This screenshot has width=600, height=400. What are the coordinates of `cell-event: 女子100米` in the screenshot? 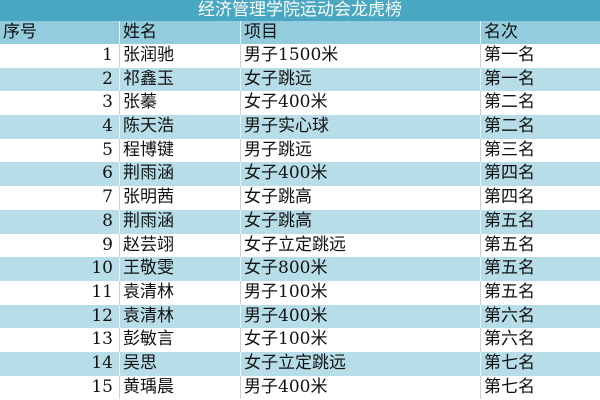 It's located at (360, 340).